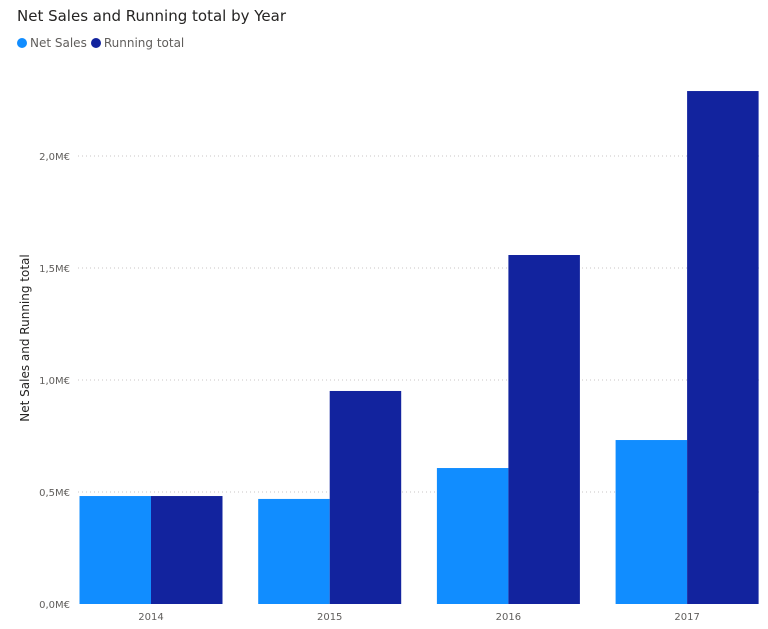 The width and height of the screenshot is (768, 629). I want to click on bar-net-sales-2015, so click(294, 551).